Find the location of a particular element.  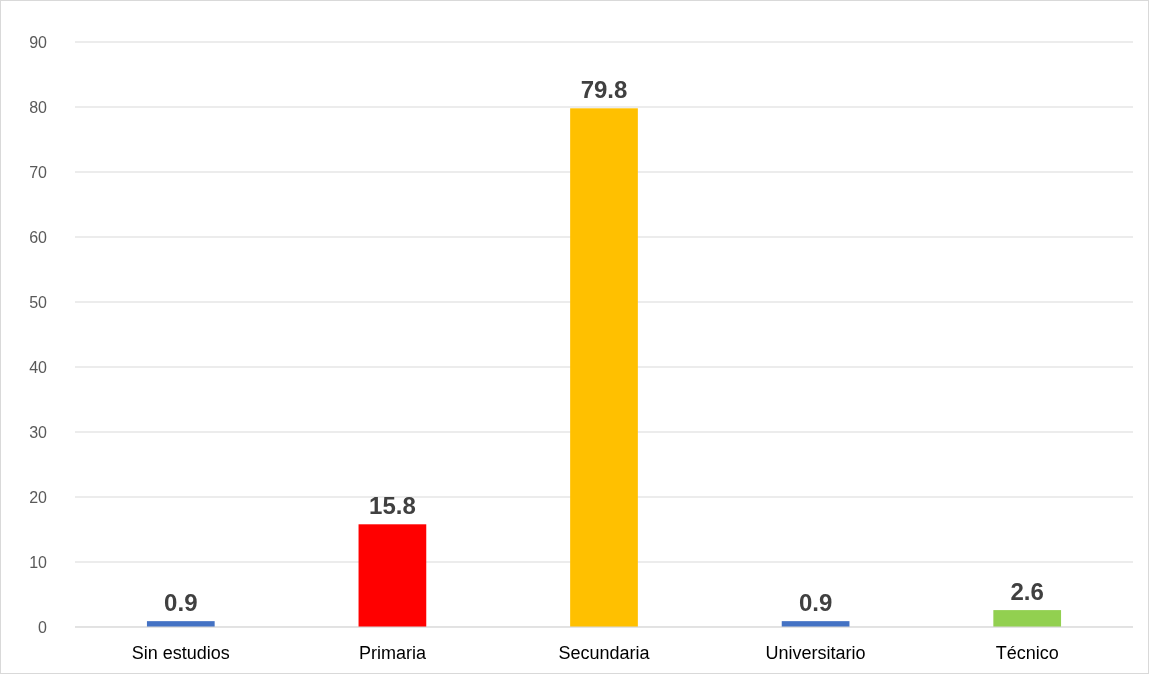

y-tick-label: 90 is located at coordinates (38, 42).